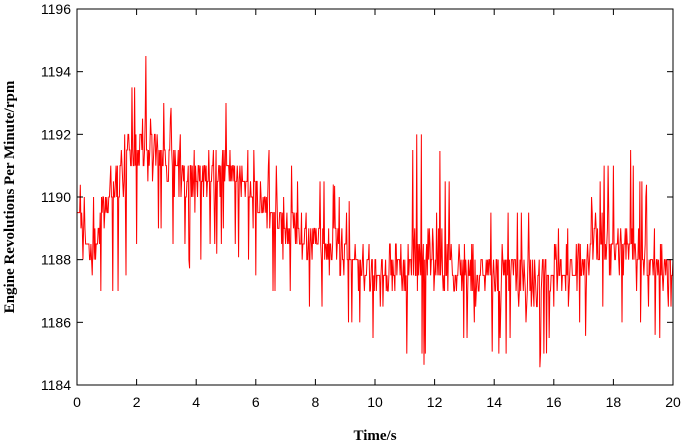  What do you see at coordinates (673, 402) in the screenshot?
I see `x-tick-label: 20` at bounding box center [673, 402].